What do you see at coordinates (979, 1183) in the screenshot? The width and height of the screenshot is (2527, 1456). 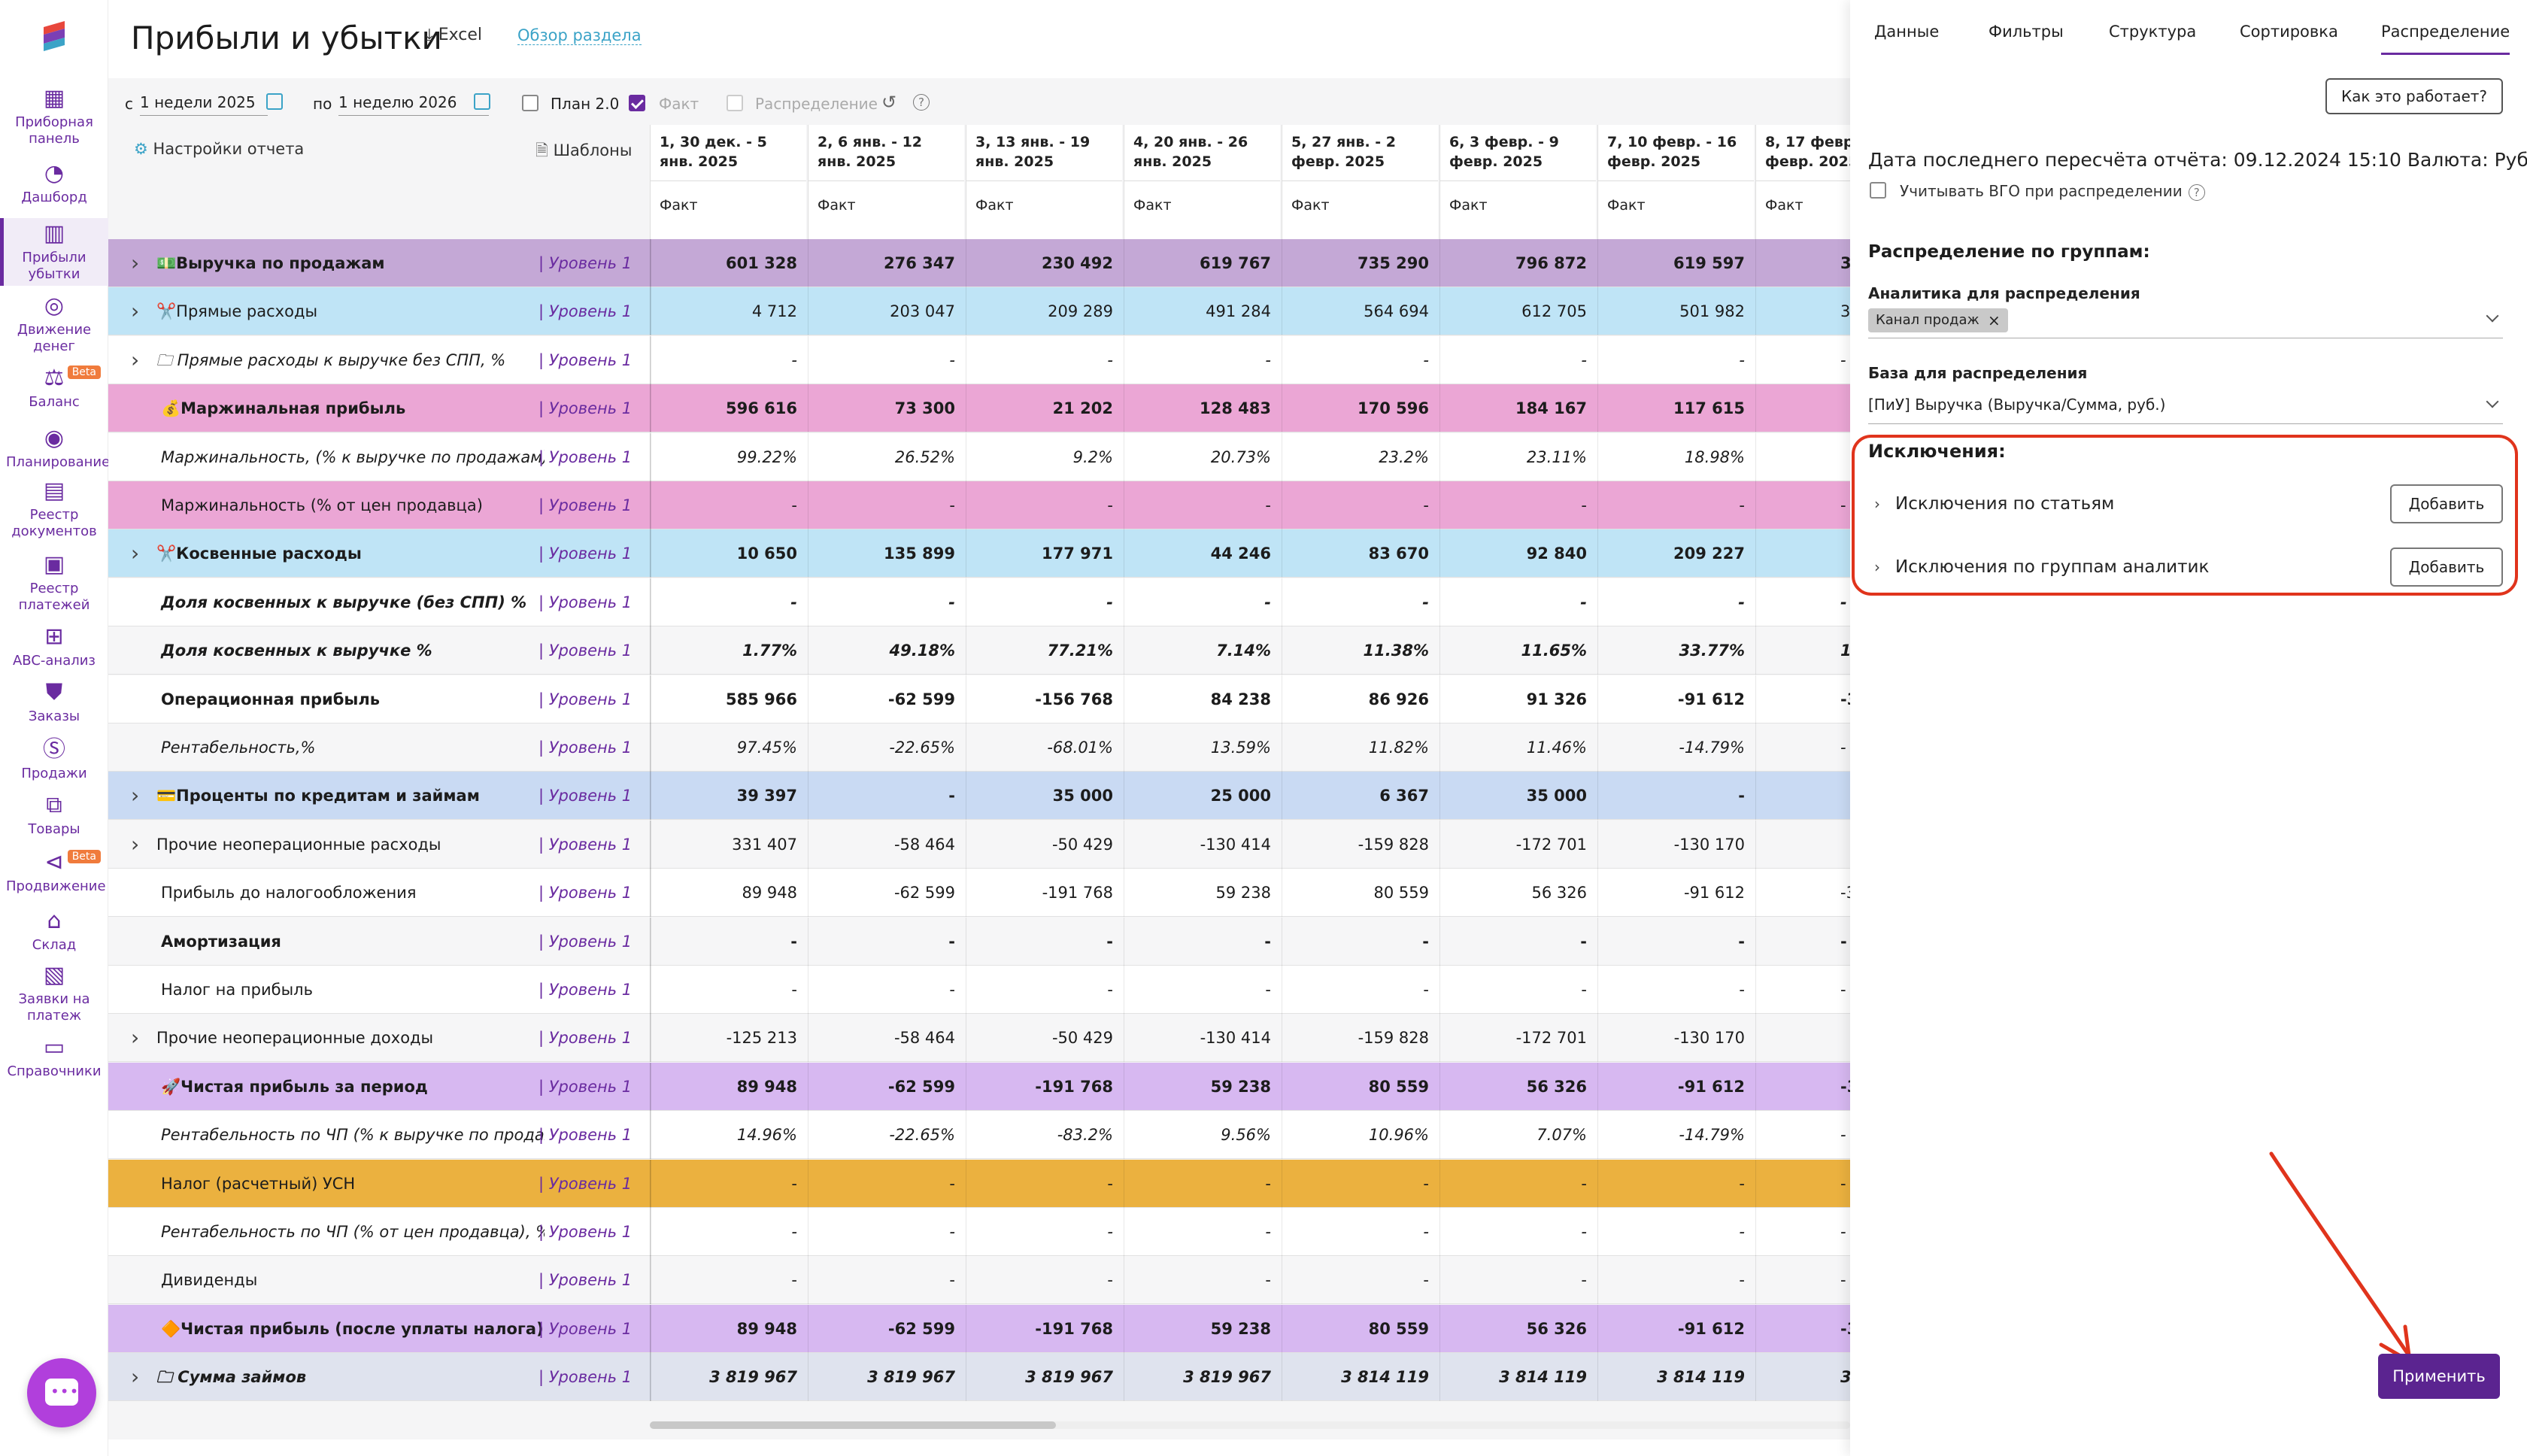 I see `table-row: Налог (расчетный) УСН | Уровень 1--------` at bounding box center [979, 1183].